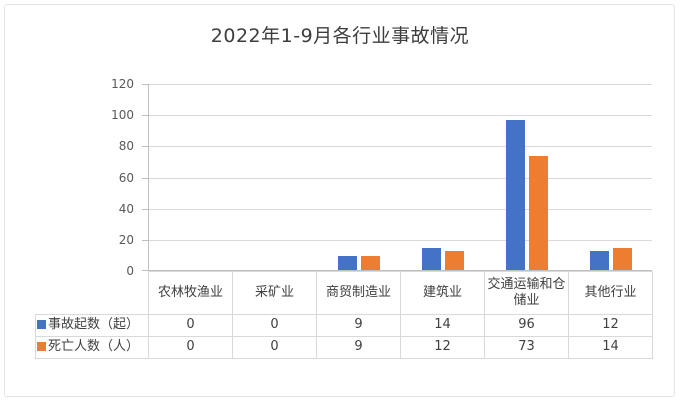 The width and height of the screenshot is (680, 401). Describe the element at coordinates (92, 293) in the screenshot. I see `table-corner-cell` at that location.